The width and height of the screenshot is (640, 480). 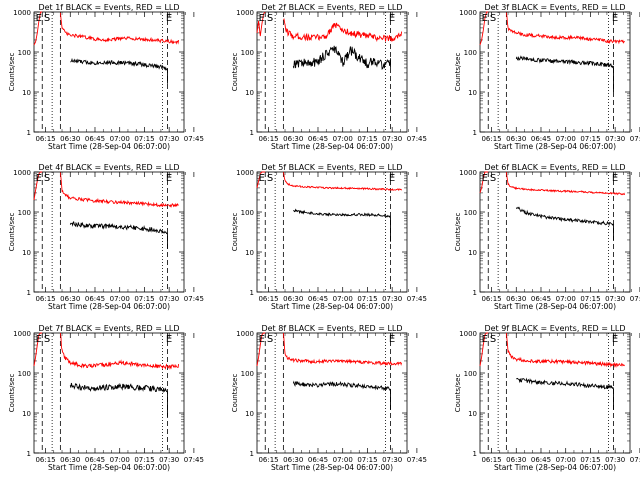 What do you see at coordinates (108, 167) in the screenshot?
I see `chart-title: Det 4f BLACK = Events, RED = LLD` at bounding box center [108, 167].